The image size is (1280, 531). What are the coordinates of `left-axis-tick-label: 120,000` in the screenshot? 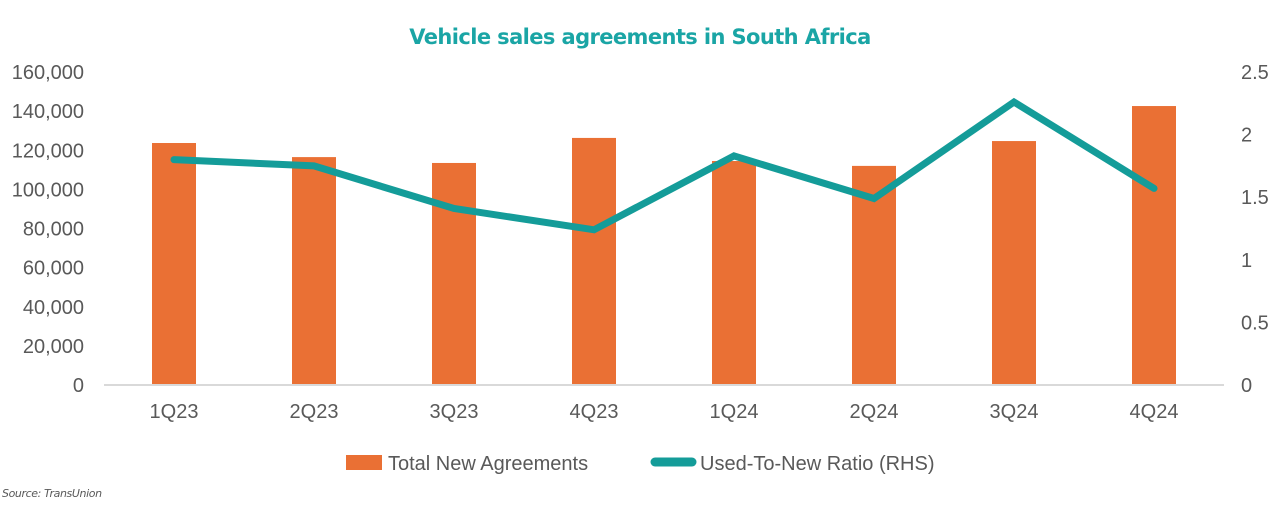 It's located at (48, 151).